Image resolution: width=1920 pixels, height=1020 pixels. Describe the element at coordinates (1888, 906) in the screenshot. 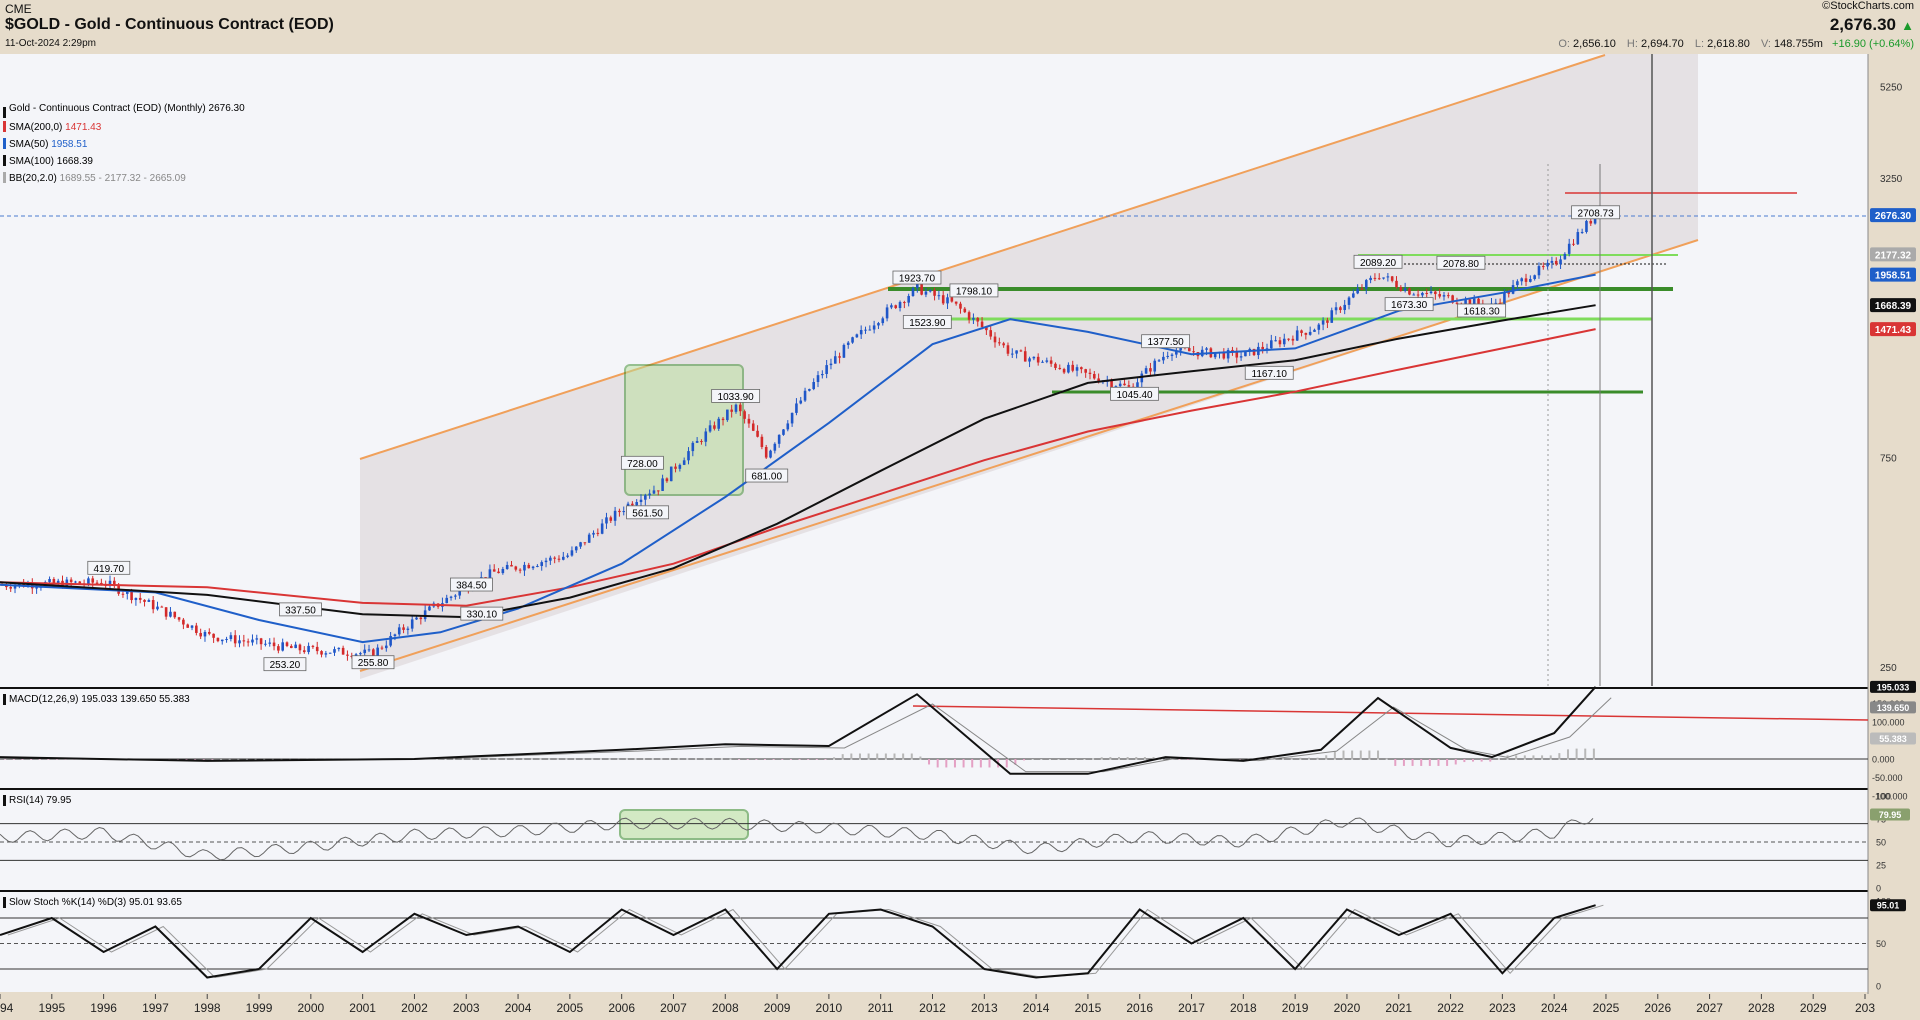

I see `axis-tag-label: 95.01` at that location.